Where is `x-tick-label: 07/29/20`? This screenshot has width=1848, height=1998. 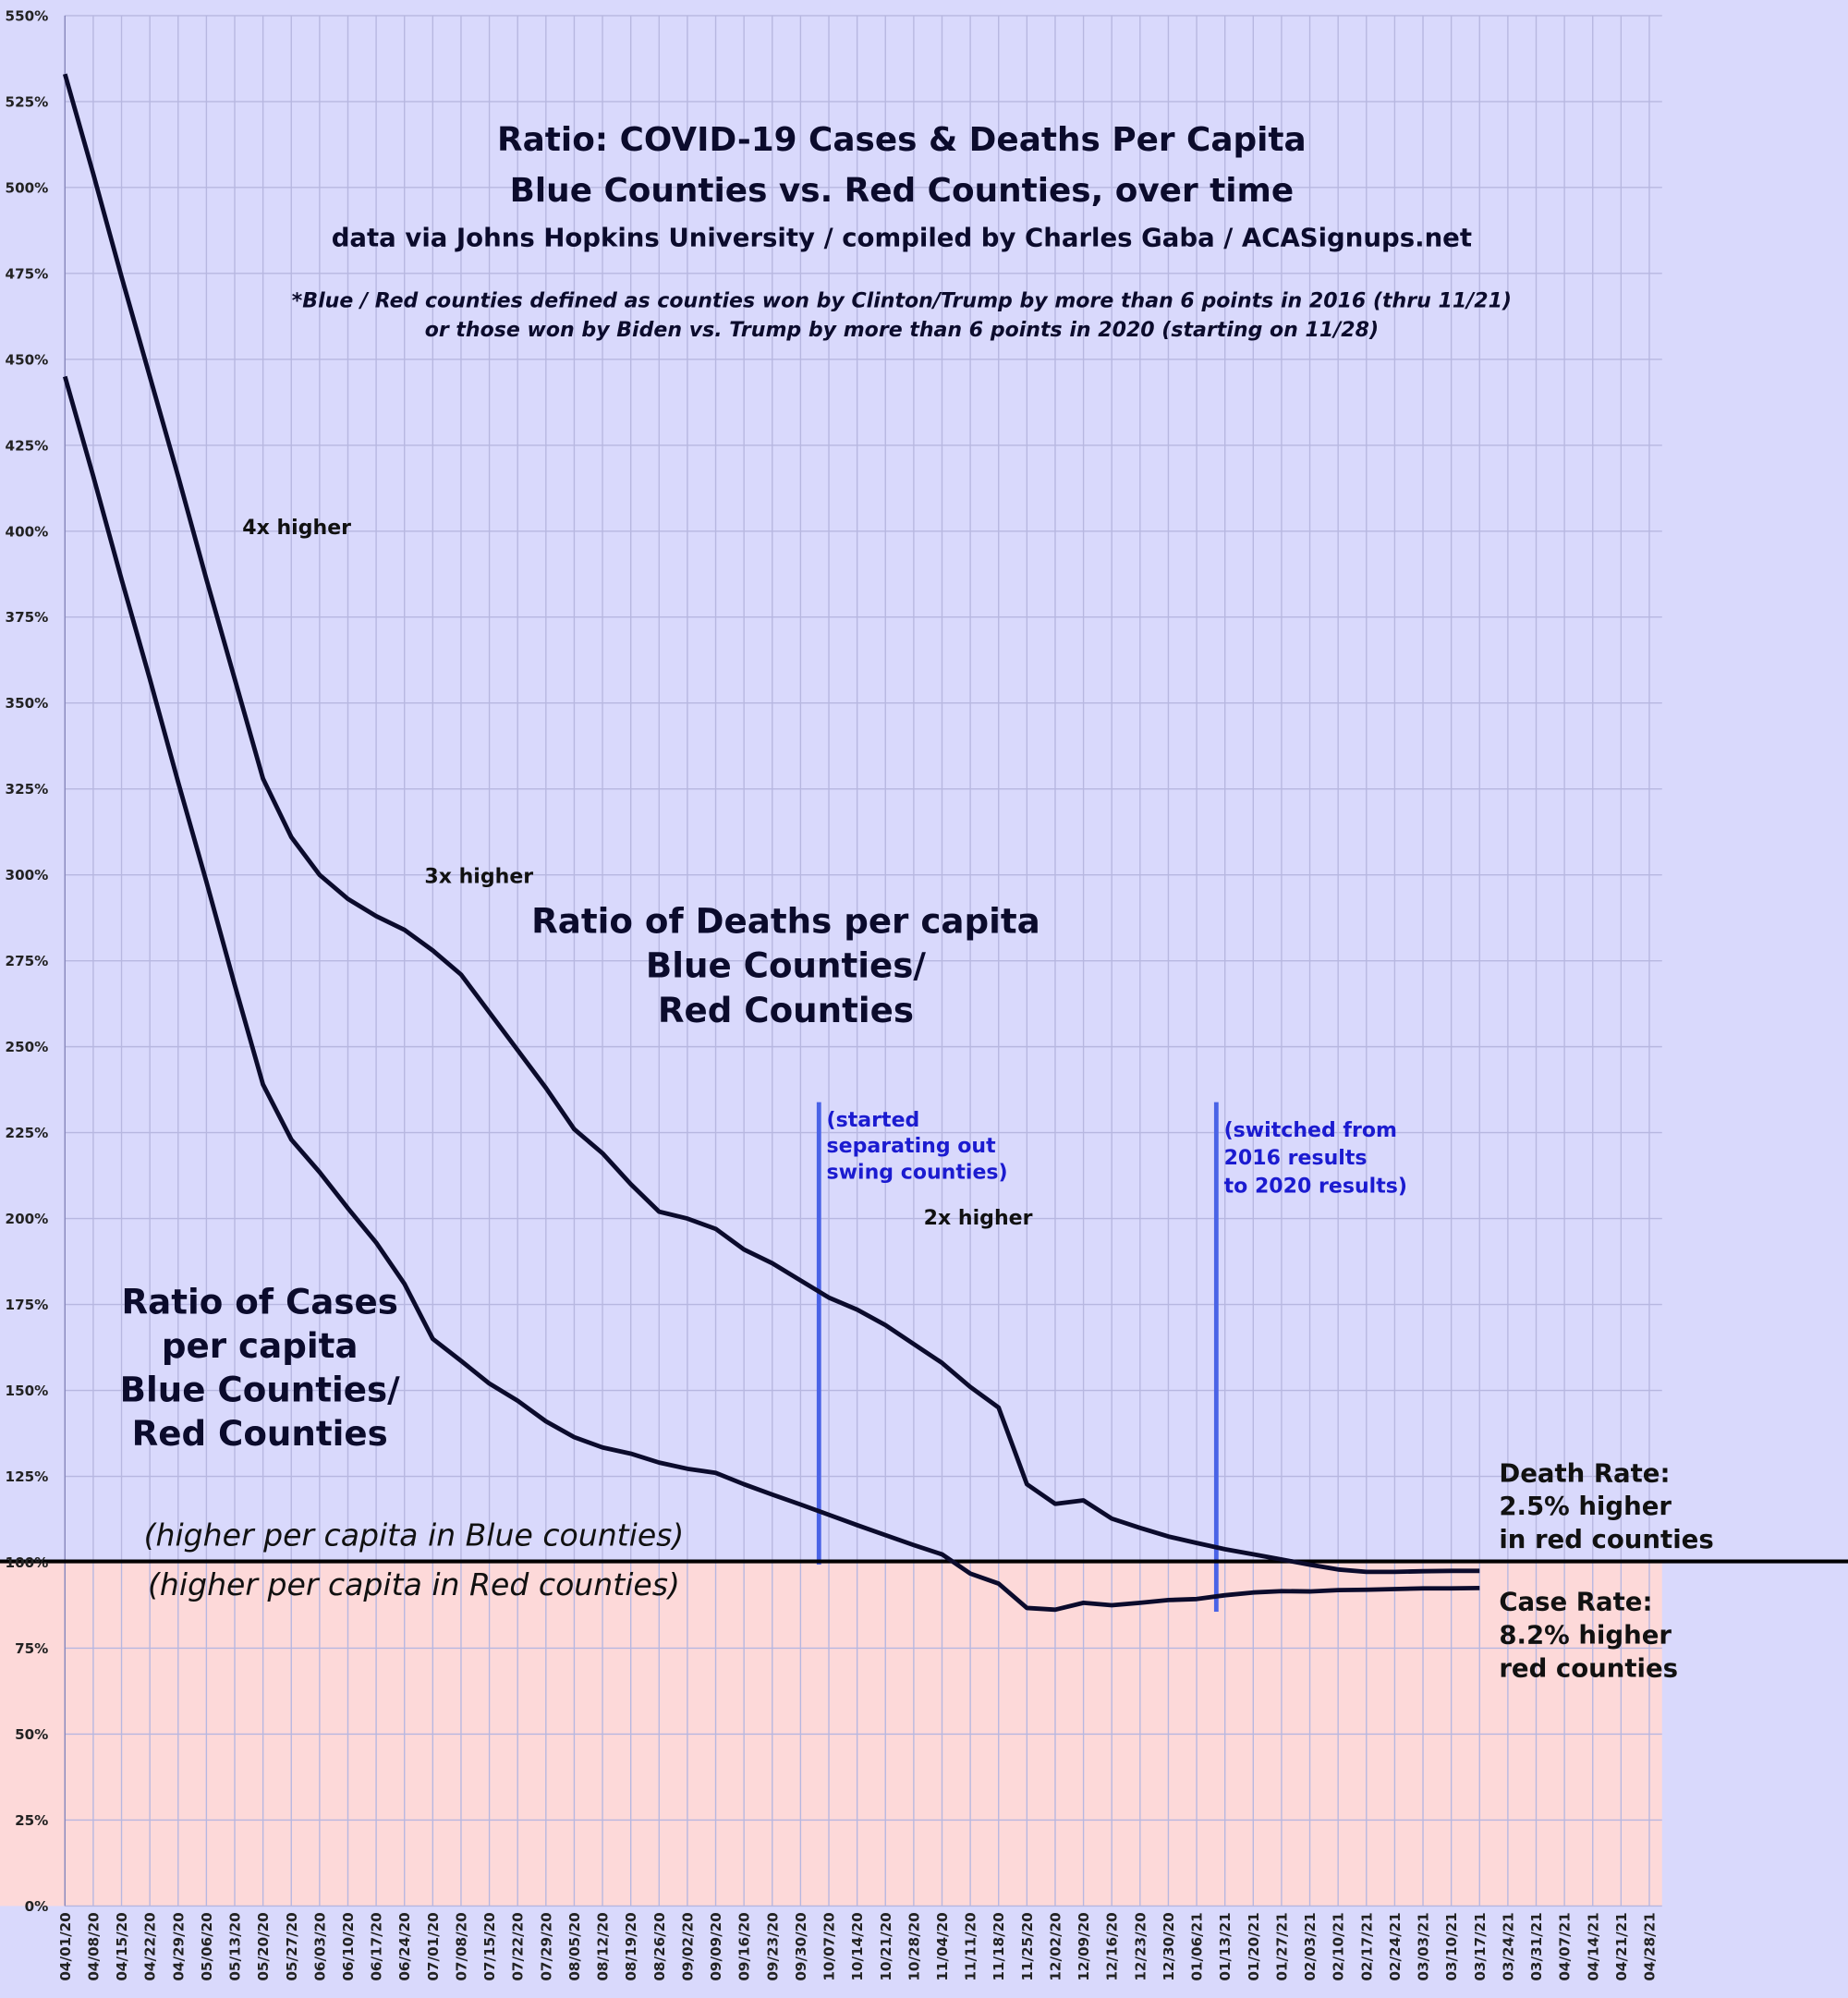
x-tick-label: 07/29/20 is located at coordinates (546, 1946).